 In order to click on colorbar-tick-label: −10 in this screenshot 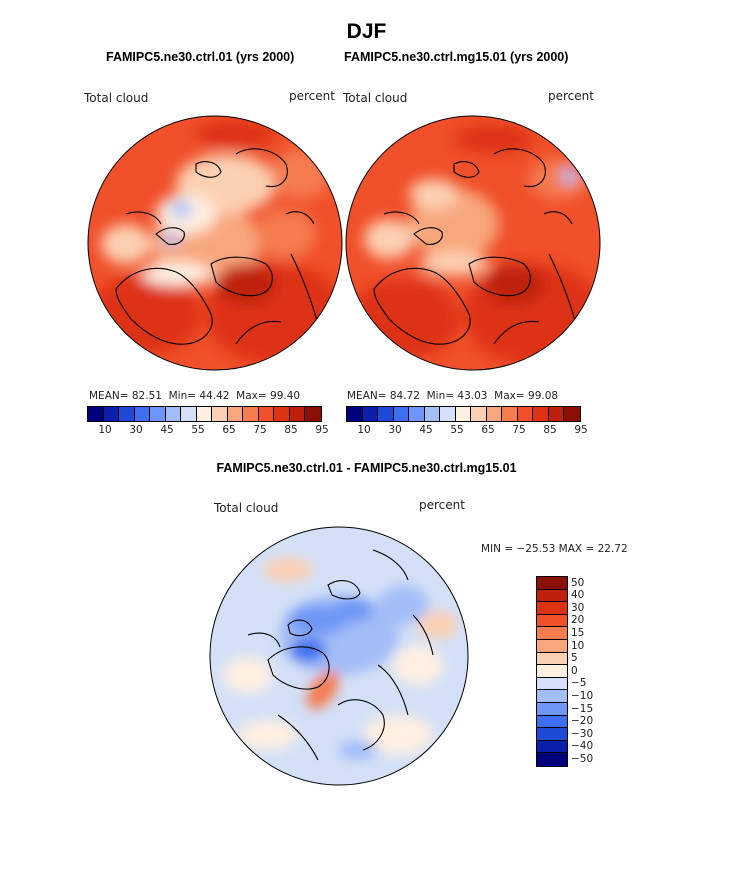, I will do `click(582, 696)`.